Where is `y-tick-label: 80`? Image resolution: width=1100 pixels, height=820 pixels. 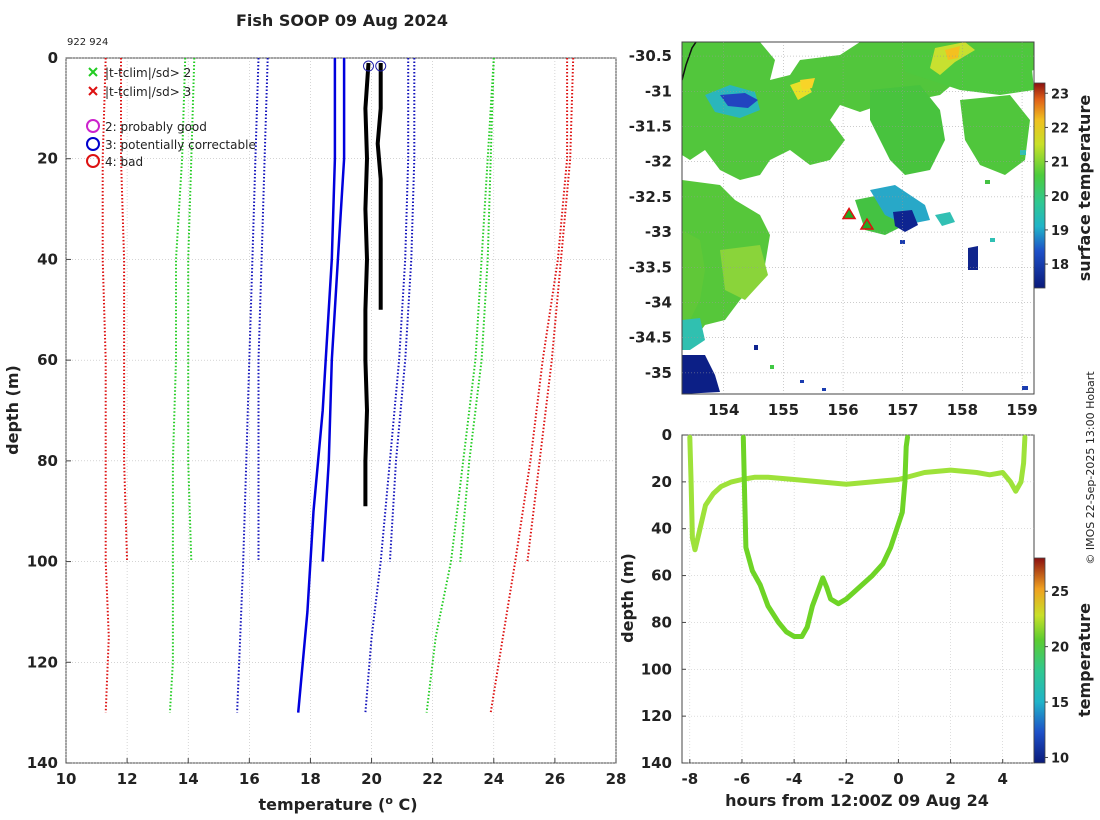 y-tick-label: 80 is located at coordinates (47, 461).